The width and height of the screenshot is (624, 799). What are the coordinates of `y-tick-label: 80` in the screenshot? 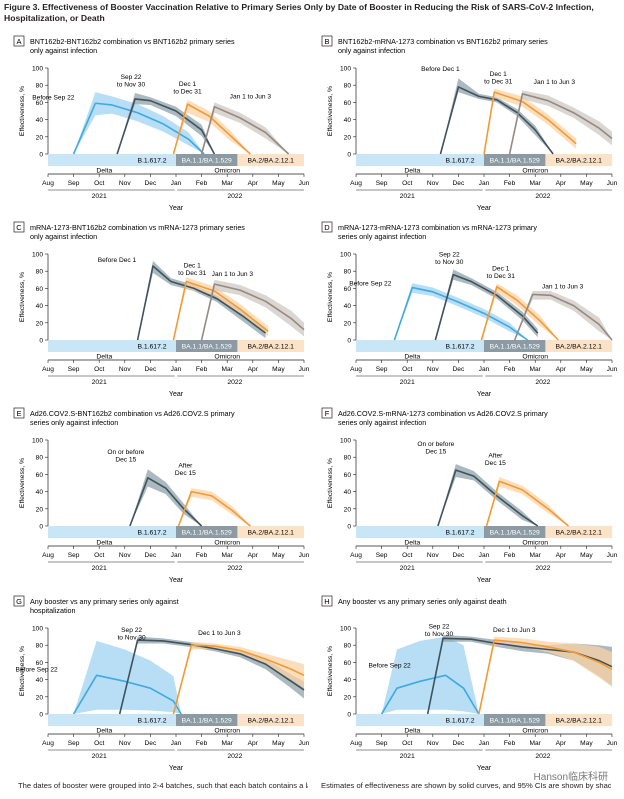 It's located at (40, 646).